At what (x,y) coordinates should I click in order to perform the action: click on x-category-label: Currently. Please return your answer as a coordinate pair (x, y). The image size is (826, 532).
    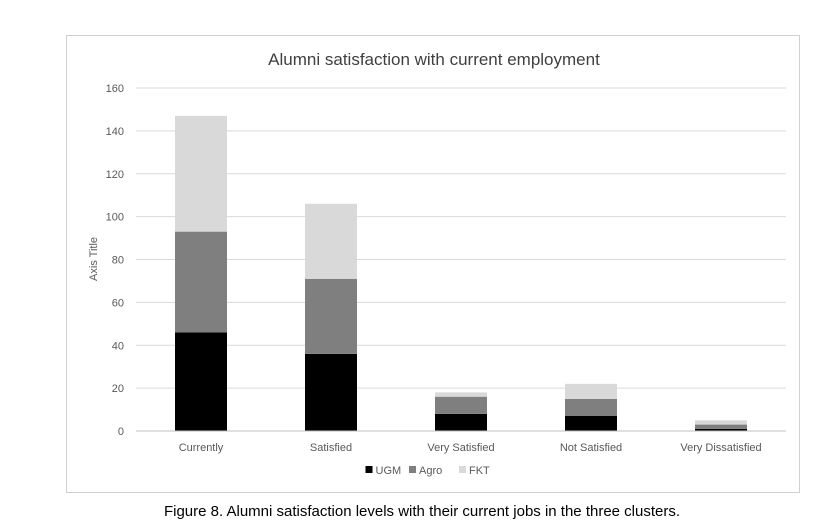
    Looking at the image, I should click on (201, 448).